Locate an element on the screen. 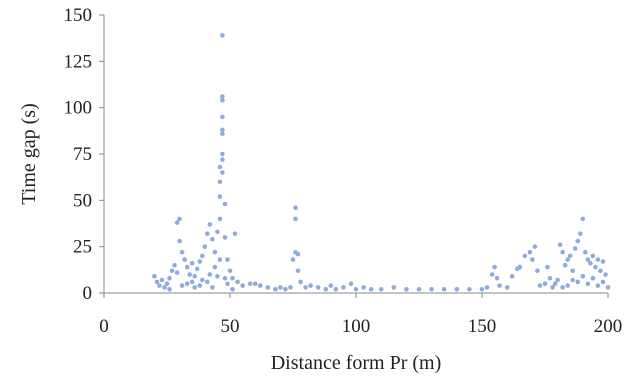  y-axis-title: Time gap (s) is located at coordinates (29, 153).